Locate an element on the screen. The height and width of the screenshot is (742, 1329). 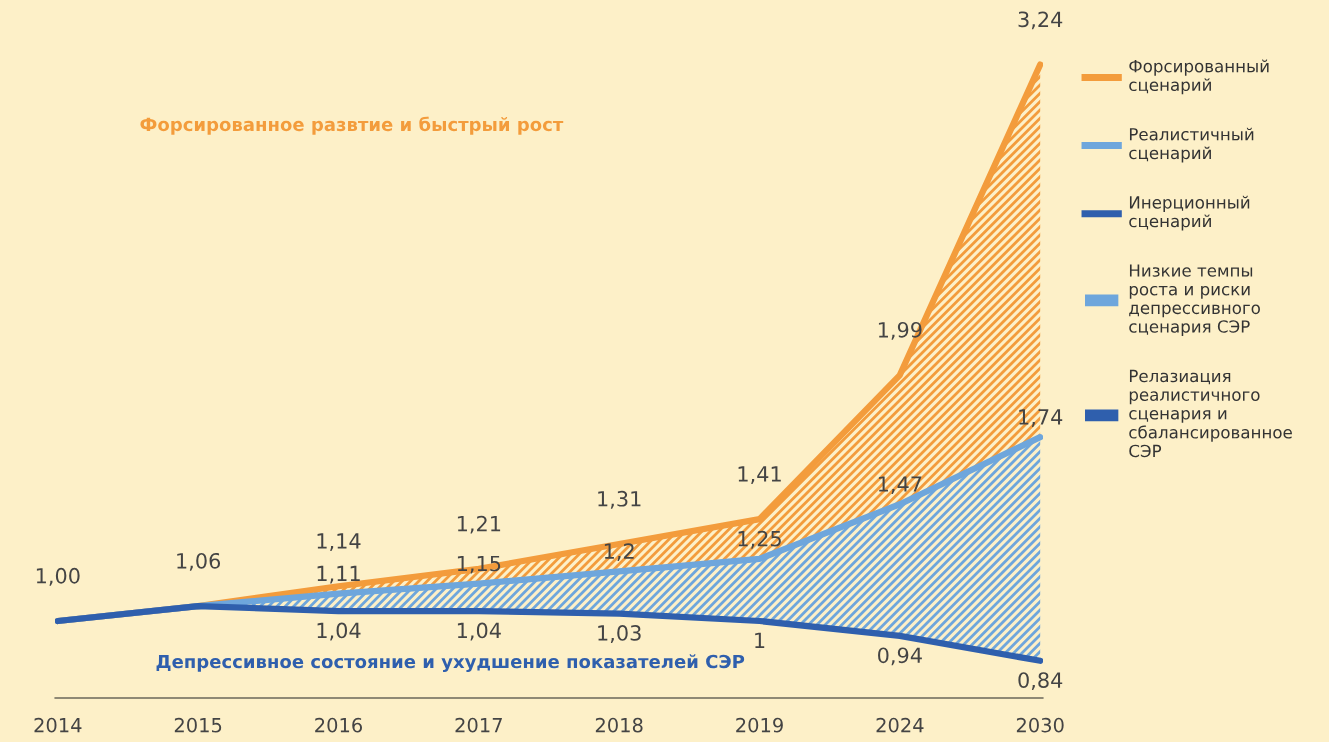
data-label: 1,00 is located at coordinates (58, 576).